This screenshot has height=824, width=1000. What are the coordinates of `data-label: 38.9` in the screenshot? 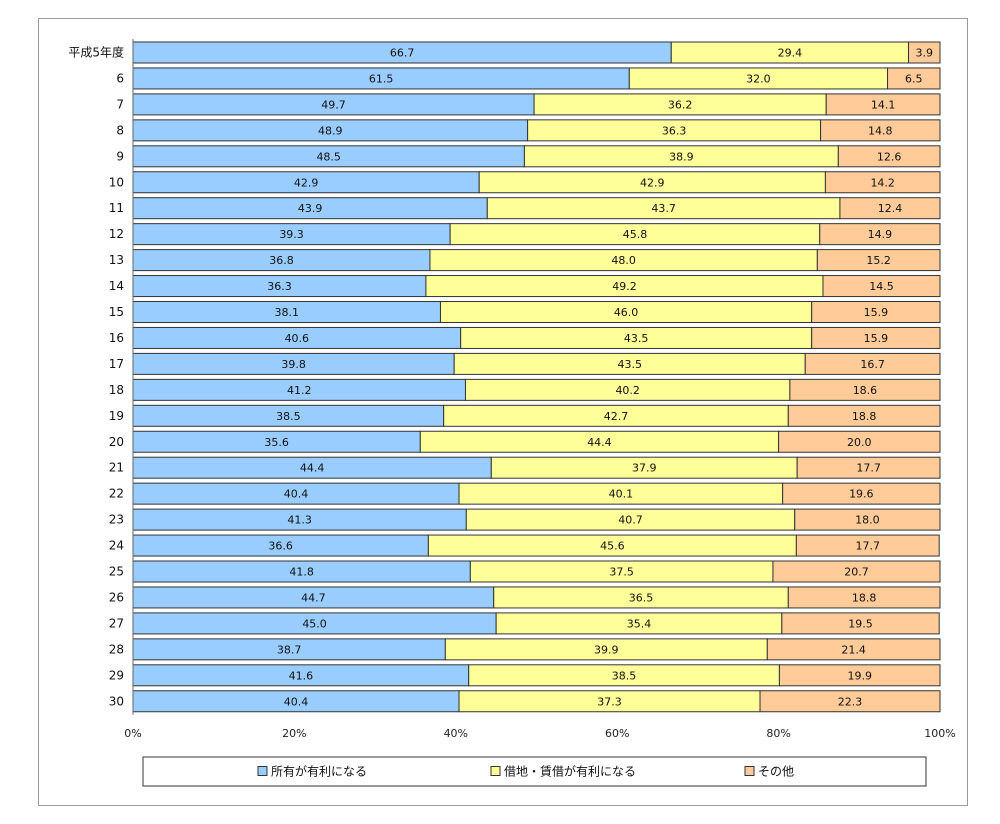 It's located at (681, 156).